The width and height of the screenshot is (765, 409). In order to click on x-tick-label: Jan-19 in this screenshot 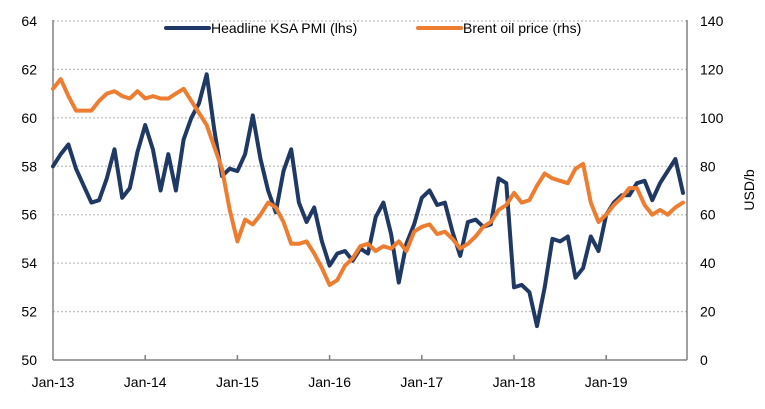, I will do `click(606, 382)`.